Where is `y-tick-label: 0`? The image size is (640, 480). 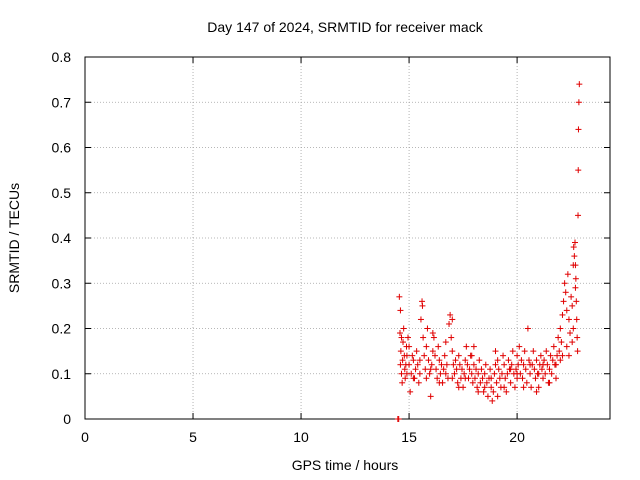 y-tick-label: 0 is located at coordinates (67, 419).